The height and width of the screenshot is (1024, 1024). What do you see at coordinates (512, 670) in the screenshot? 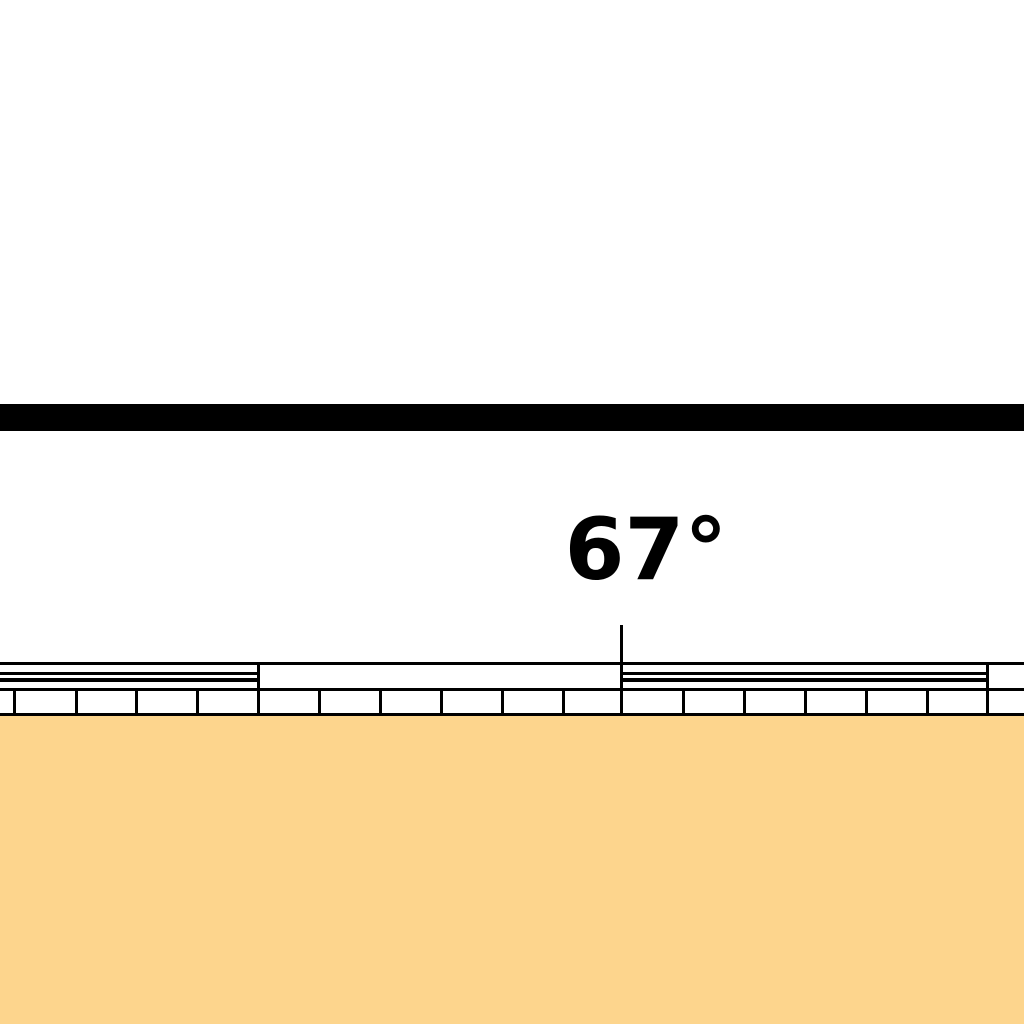
I see `latitude-scale-border` at bounding box center [512, 670].